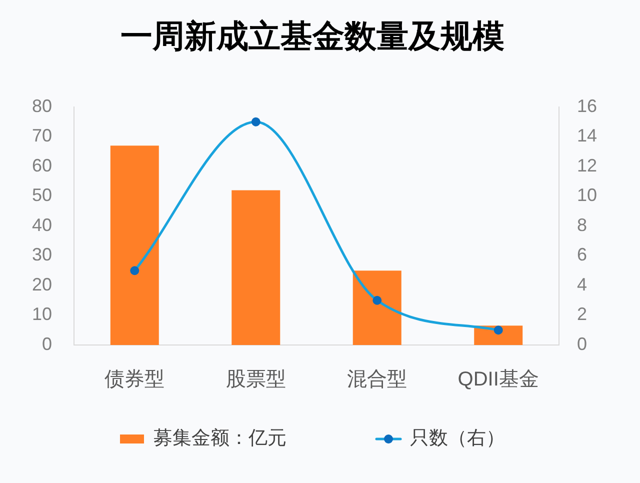 This screenshot has width=640, height=483. What do you see at coordinates (42, 136) in the screenshot?
I see `y-tick-label: 70` at bounding box center [42, 136].